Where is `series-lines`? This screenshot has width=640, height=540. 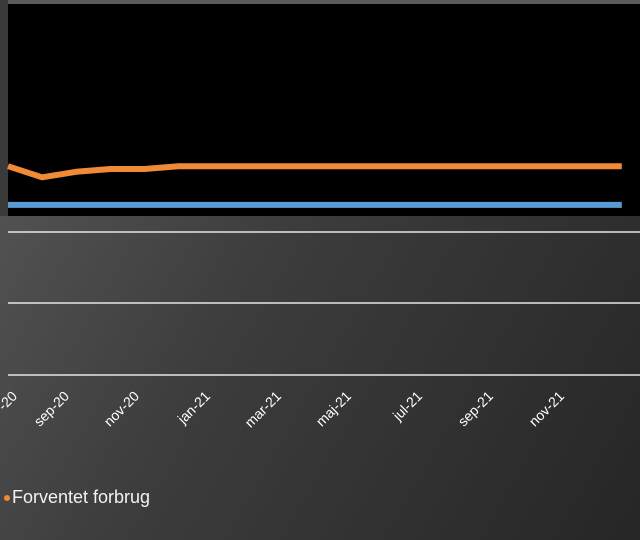
series-lines is located at coordinates (314, 185).